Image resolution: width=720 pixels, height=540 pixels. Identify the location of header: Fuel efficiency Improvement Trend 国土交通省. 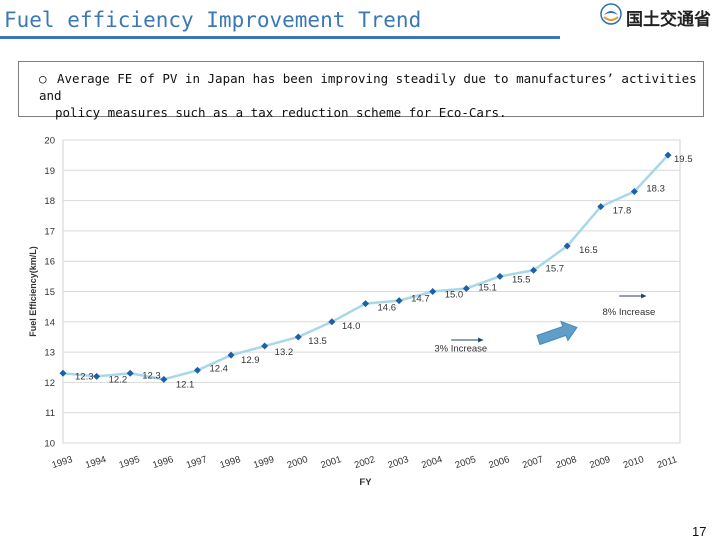
(360, 22).